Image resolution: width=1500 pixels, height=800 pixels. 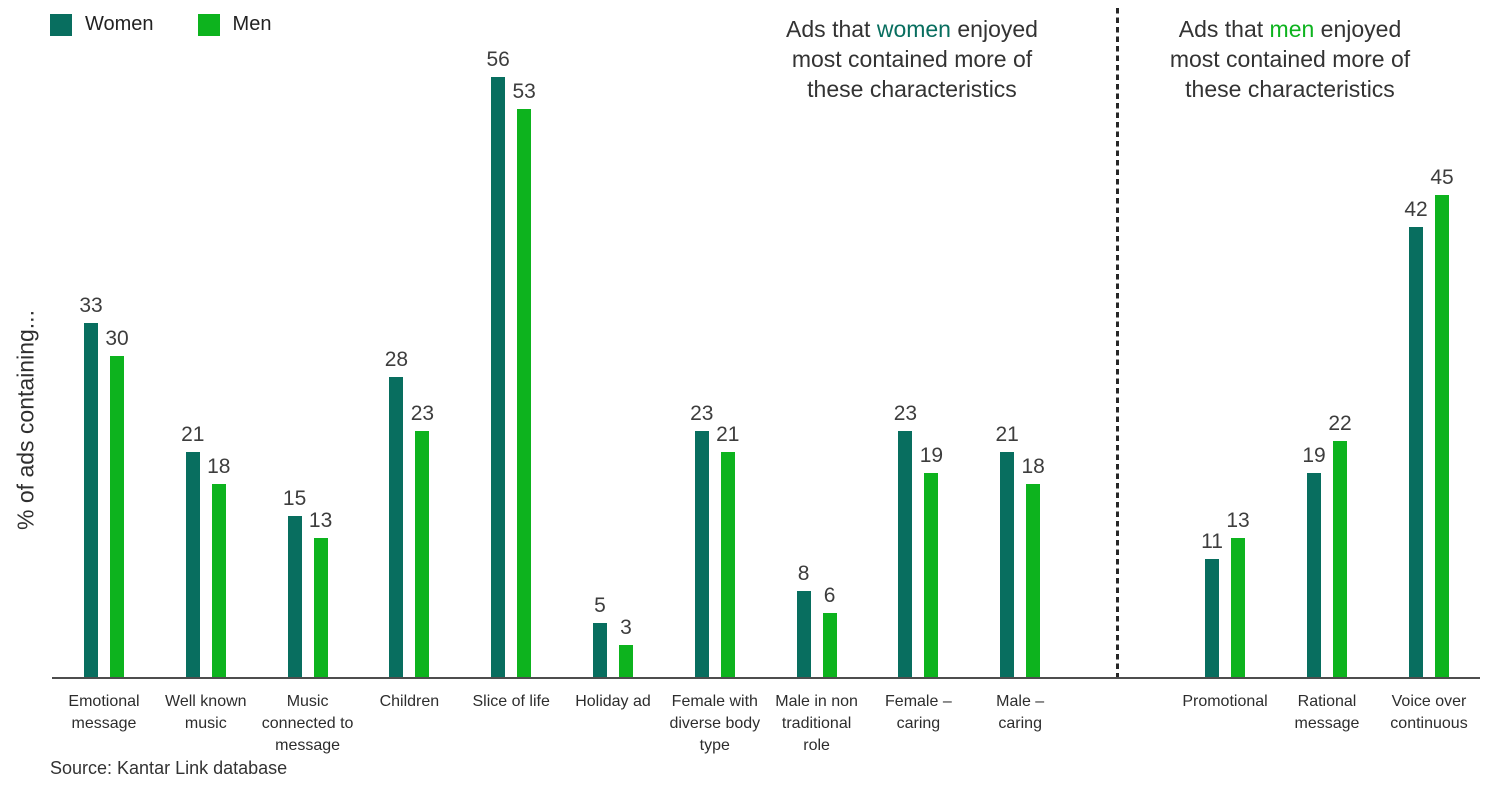 I want to click on women-bar-value: 33, so click(x=91, y=305).